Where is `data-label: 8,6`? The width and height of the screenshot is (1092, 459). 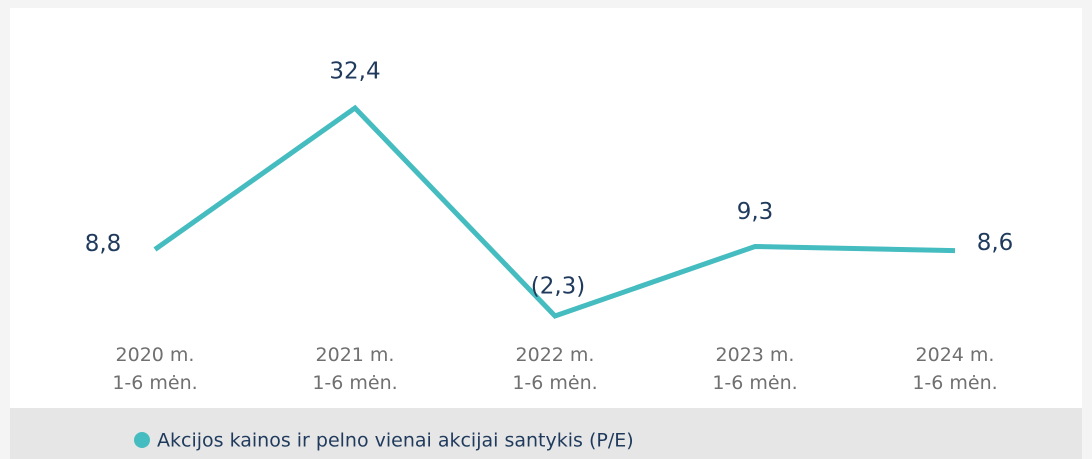 data-label: 8,6 is located at coordinates (995, 243).